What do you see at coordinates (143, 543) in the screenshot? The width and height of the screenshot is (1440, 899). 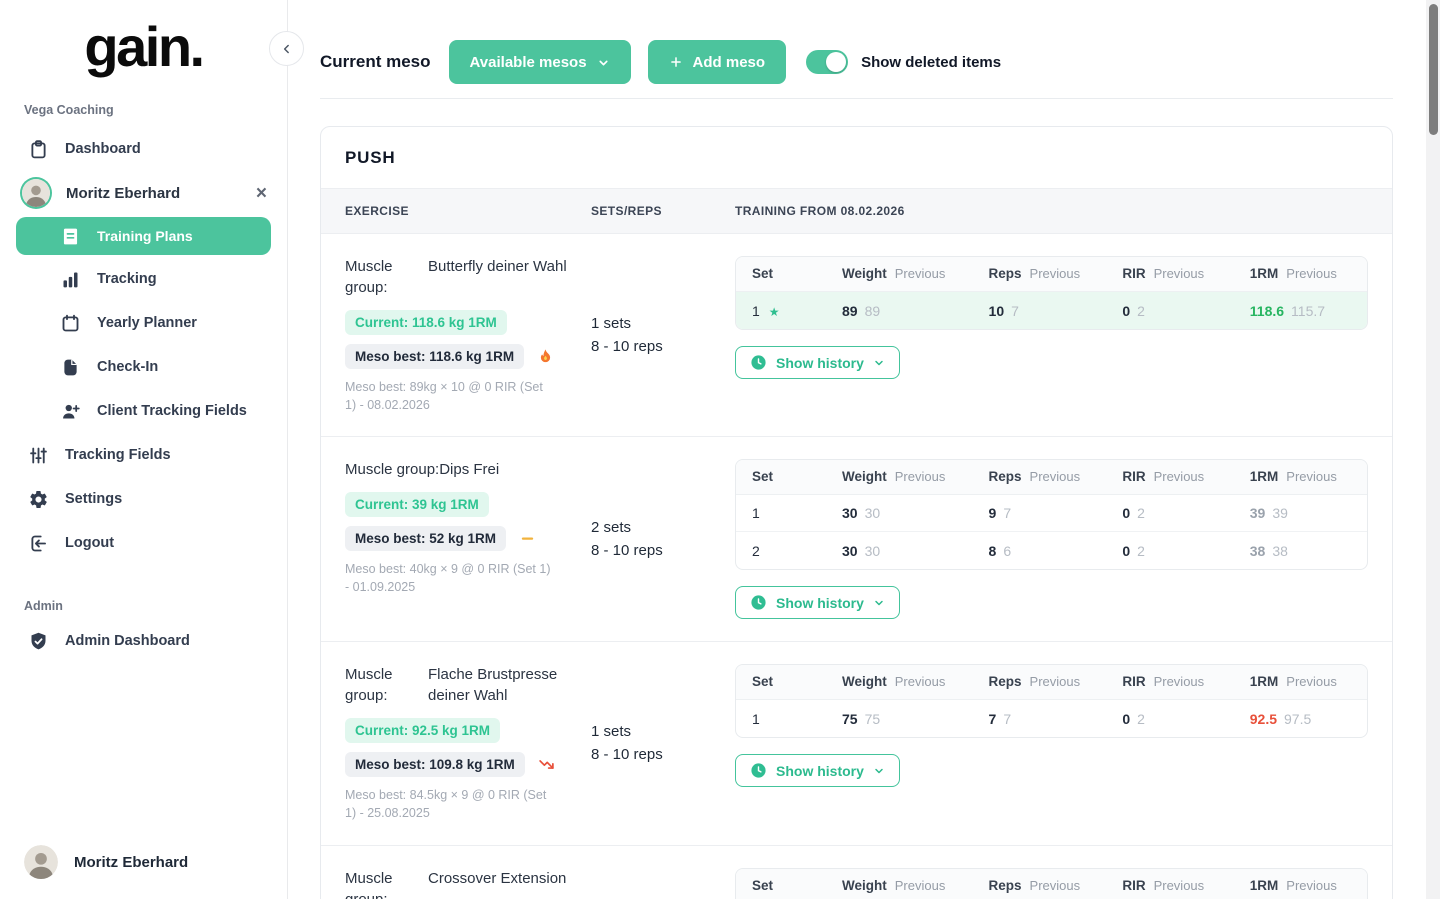 I see `sidebar-item-logout: Logout` at bounding box center [143, 543].